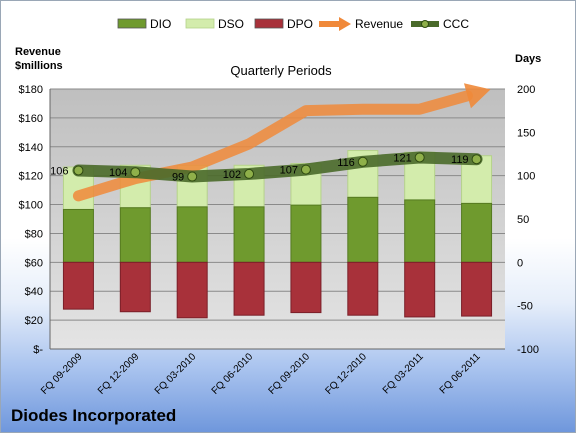  I want to click on legend-dpo-swatch, so click(269, 23).